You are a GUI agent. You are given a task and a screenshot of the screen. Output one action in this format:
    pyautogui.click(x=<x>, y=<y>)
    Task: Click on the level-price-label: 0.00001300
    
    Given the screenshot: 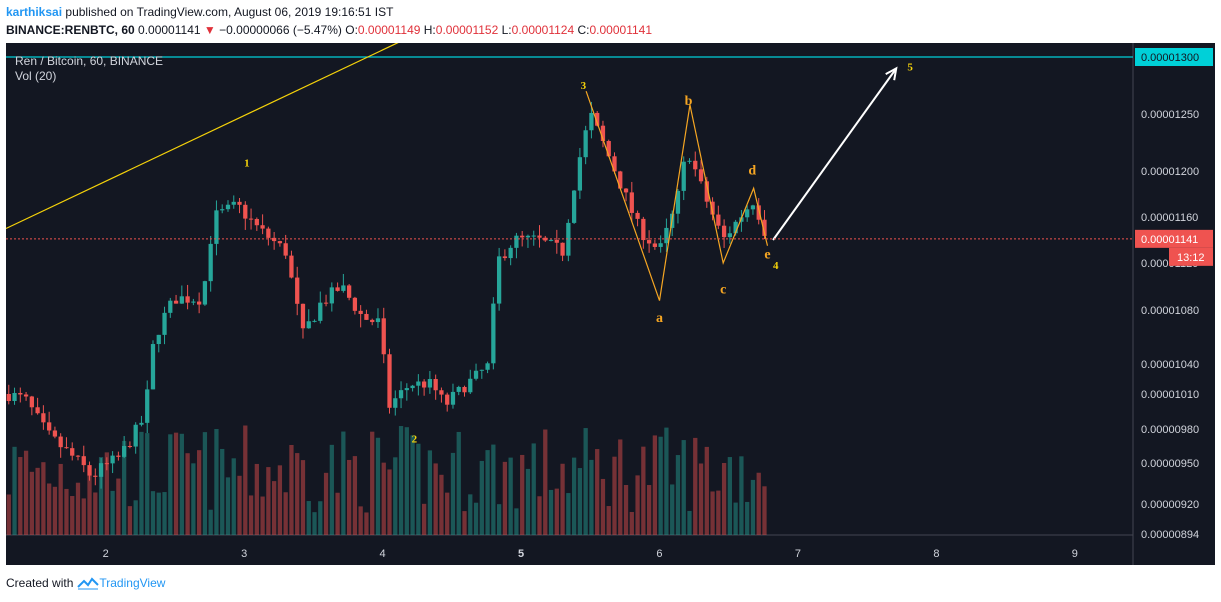 What is the action you would take?
    pyautogui.click(x=1170, y=58)
    